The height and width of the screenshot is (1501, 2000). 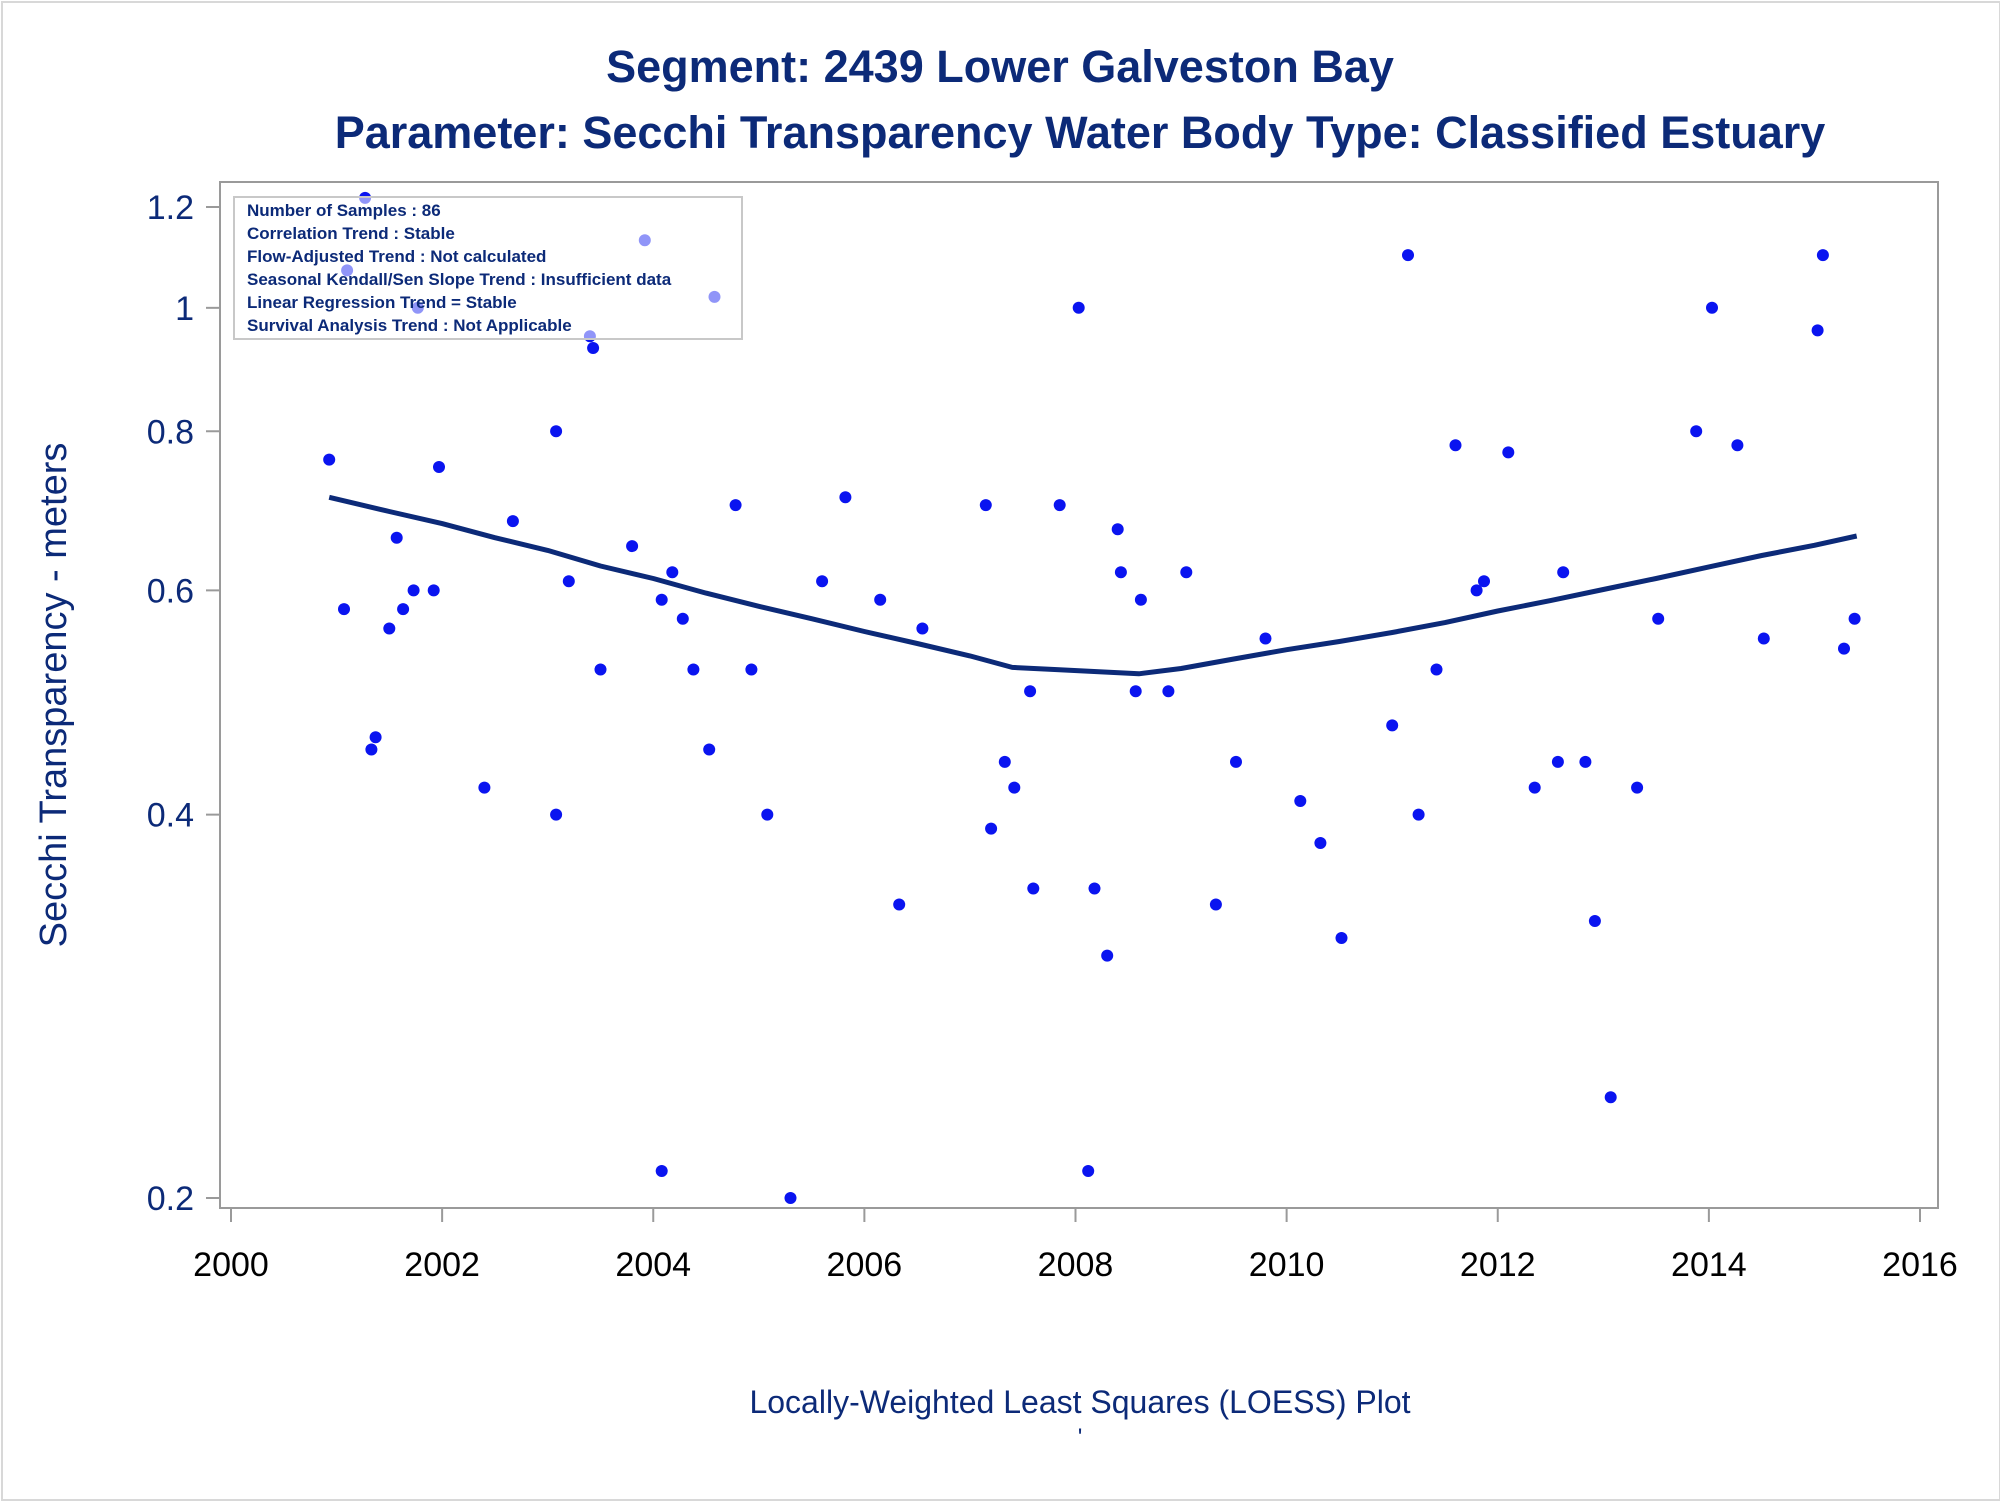 What do you see at coordinates (231, 1265) in the screenshot?
I see `x-tick-label: 2000` at bounding box center [231, 1265].